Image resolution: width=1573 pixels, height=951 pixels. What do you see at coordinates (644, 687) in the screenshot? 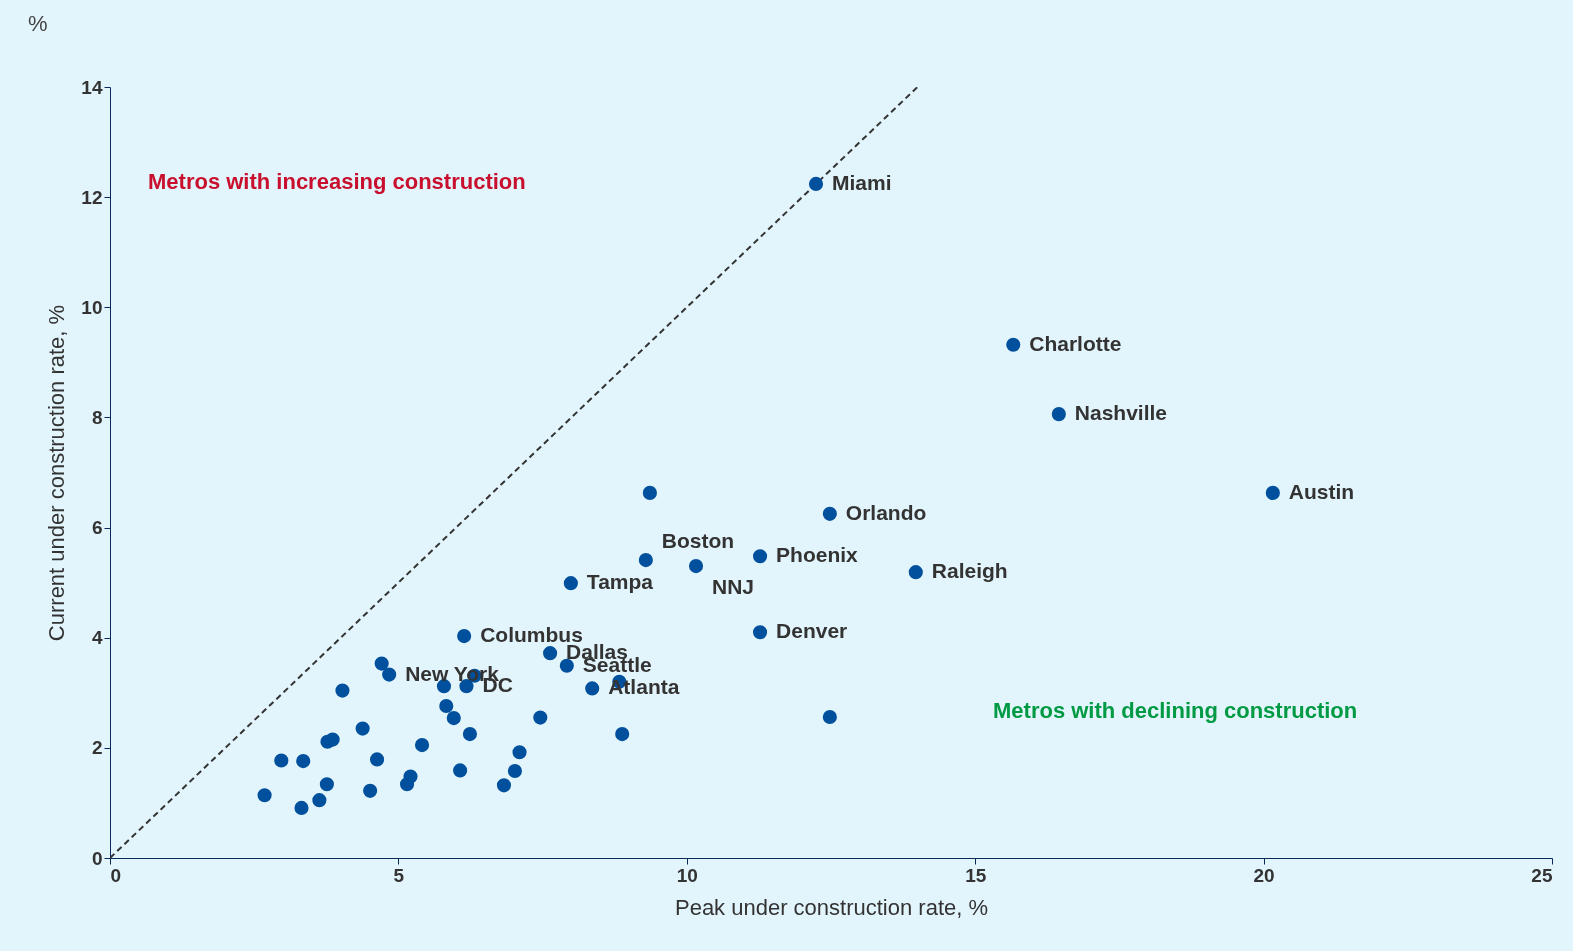
I see `data-label: Atlanta` at bounding box center [644, 687].